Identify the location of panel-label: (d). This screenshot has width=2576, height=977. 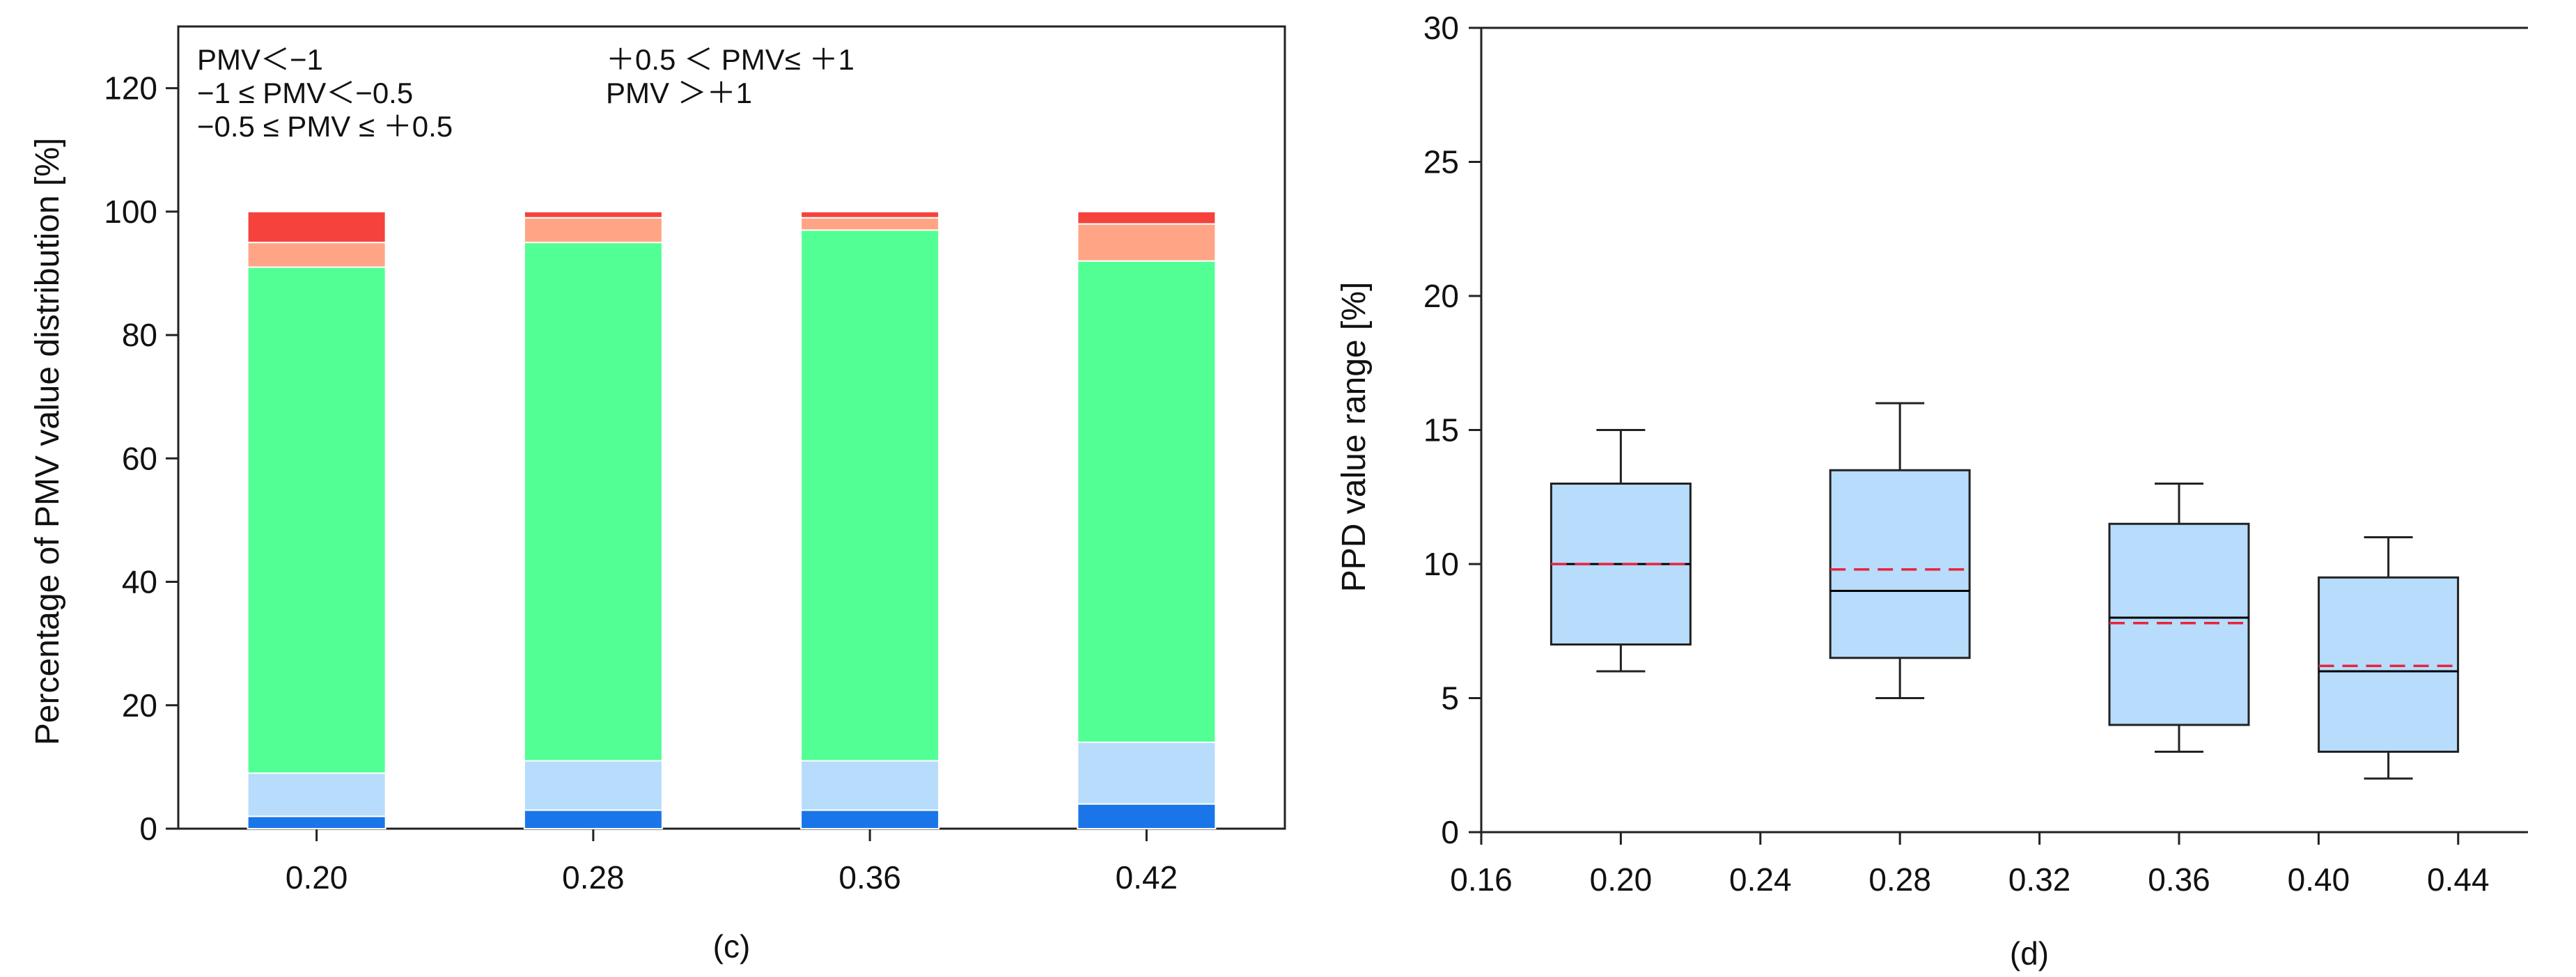
(2029, 953).